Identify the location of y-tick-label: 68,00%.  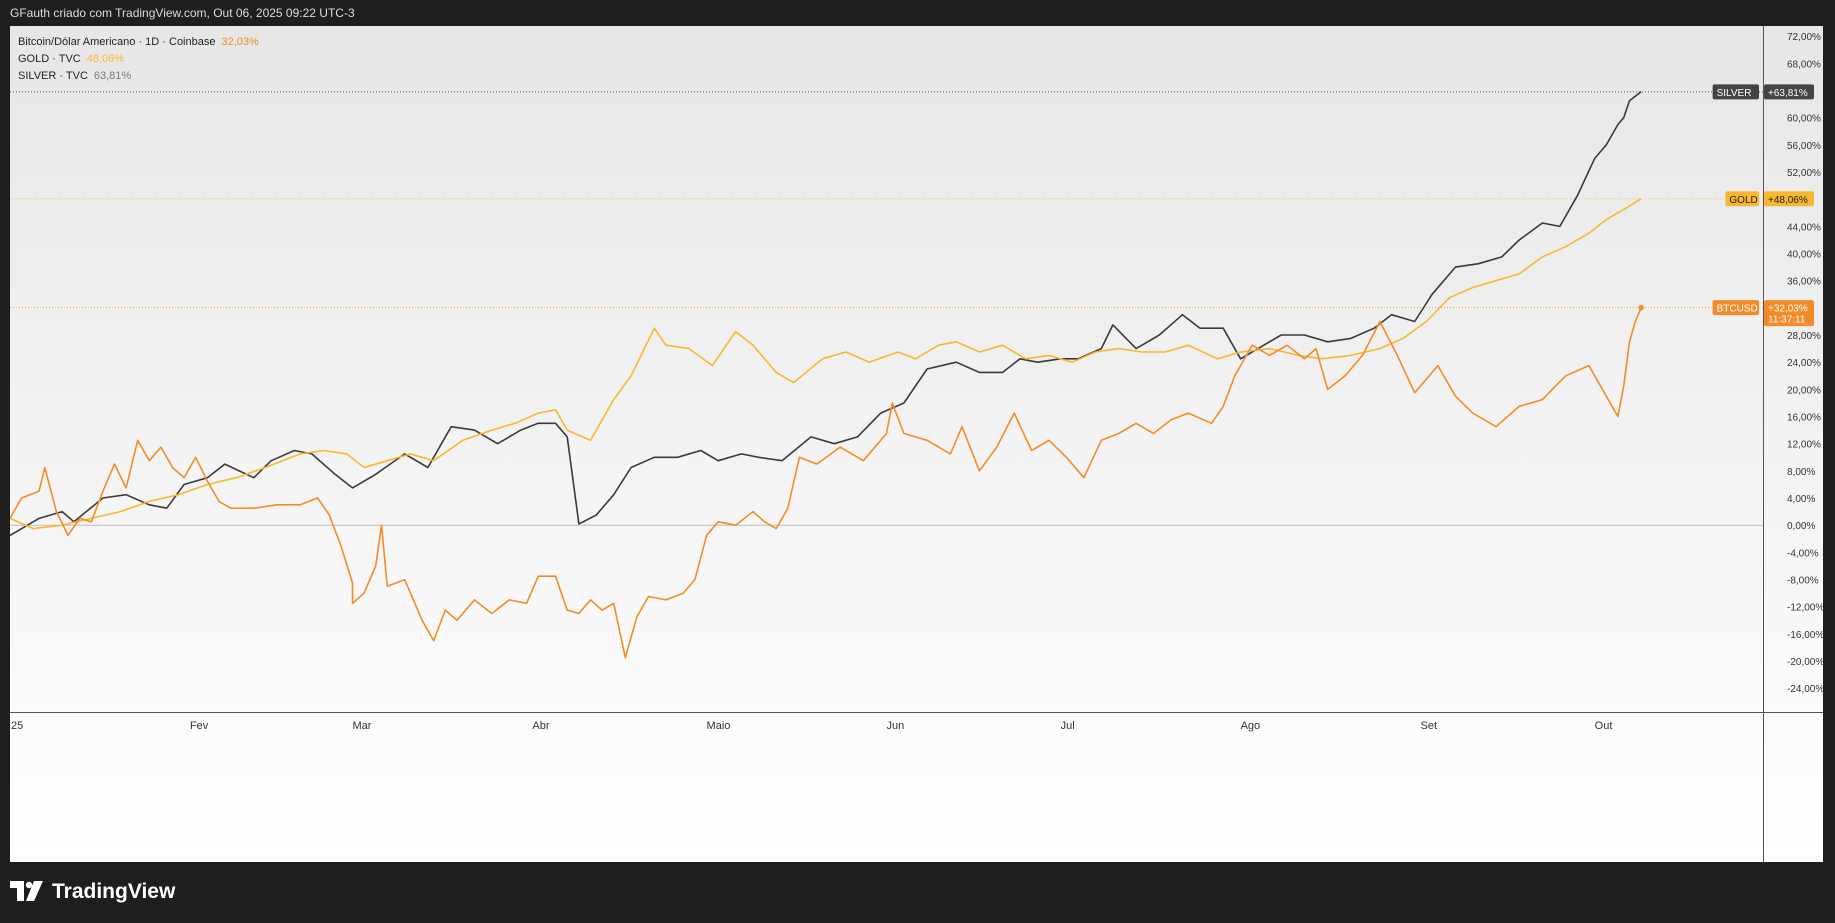
(1804, 64).